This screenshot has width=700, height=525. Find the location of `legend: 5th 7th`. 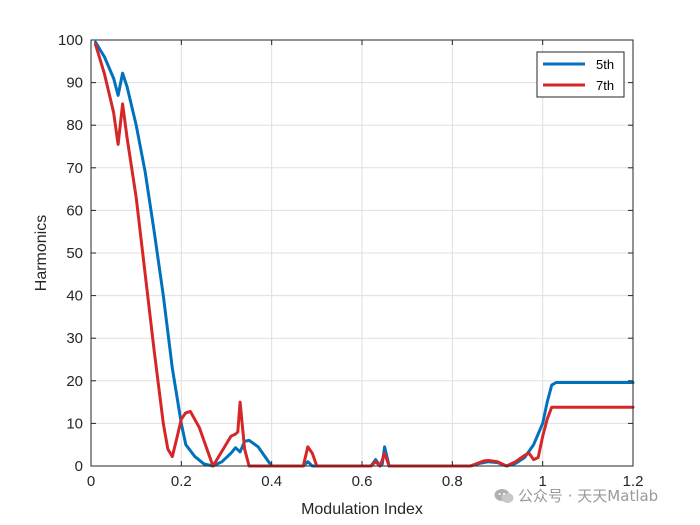

legend: 5th 7th is located at coordinates (580, 74).